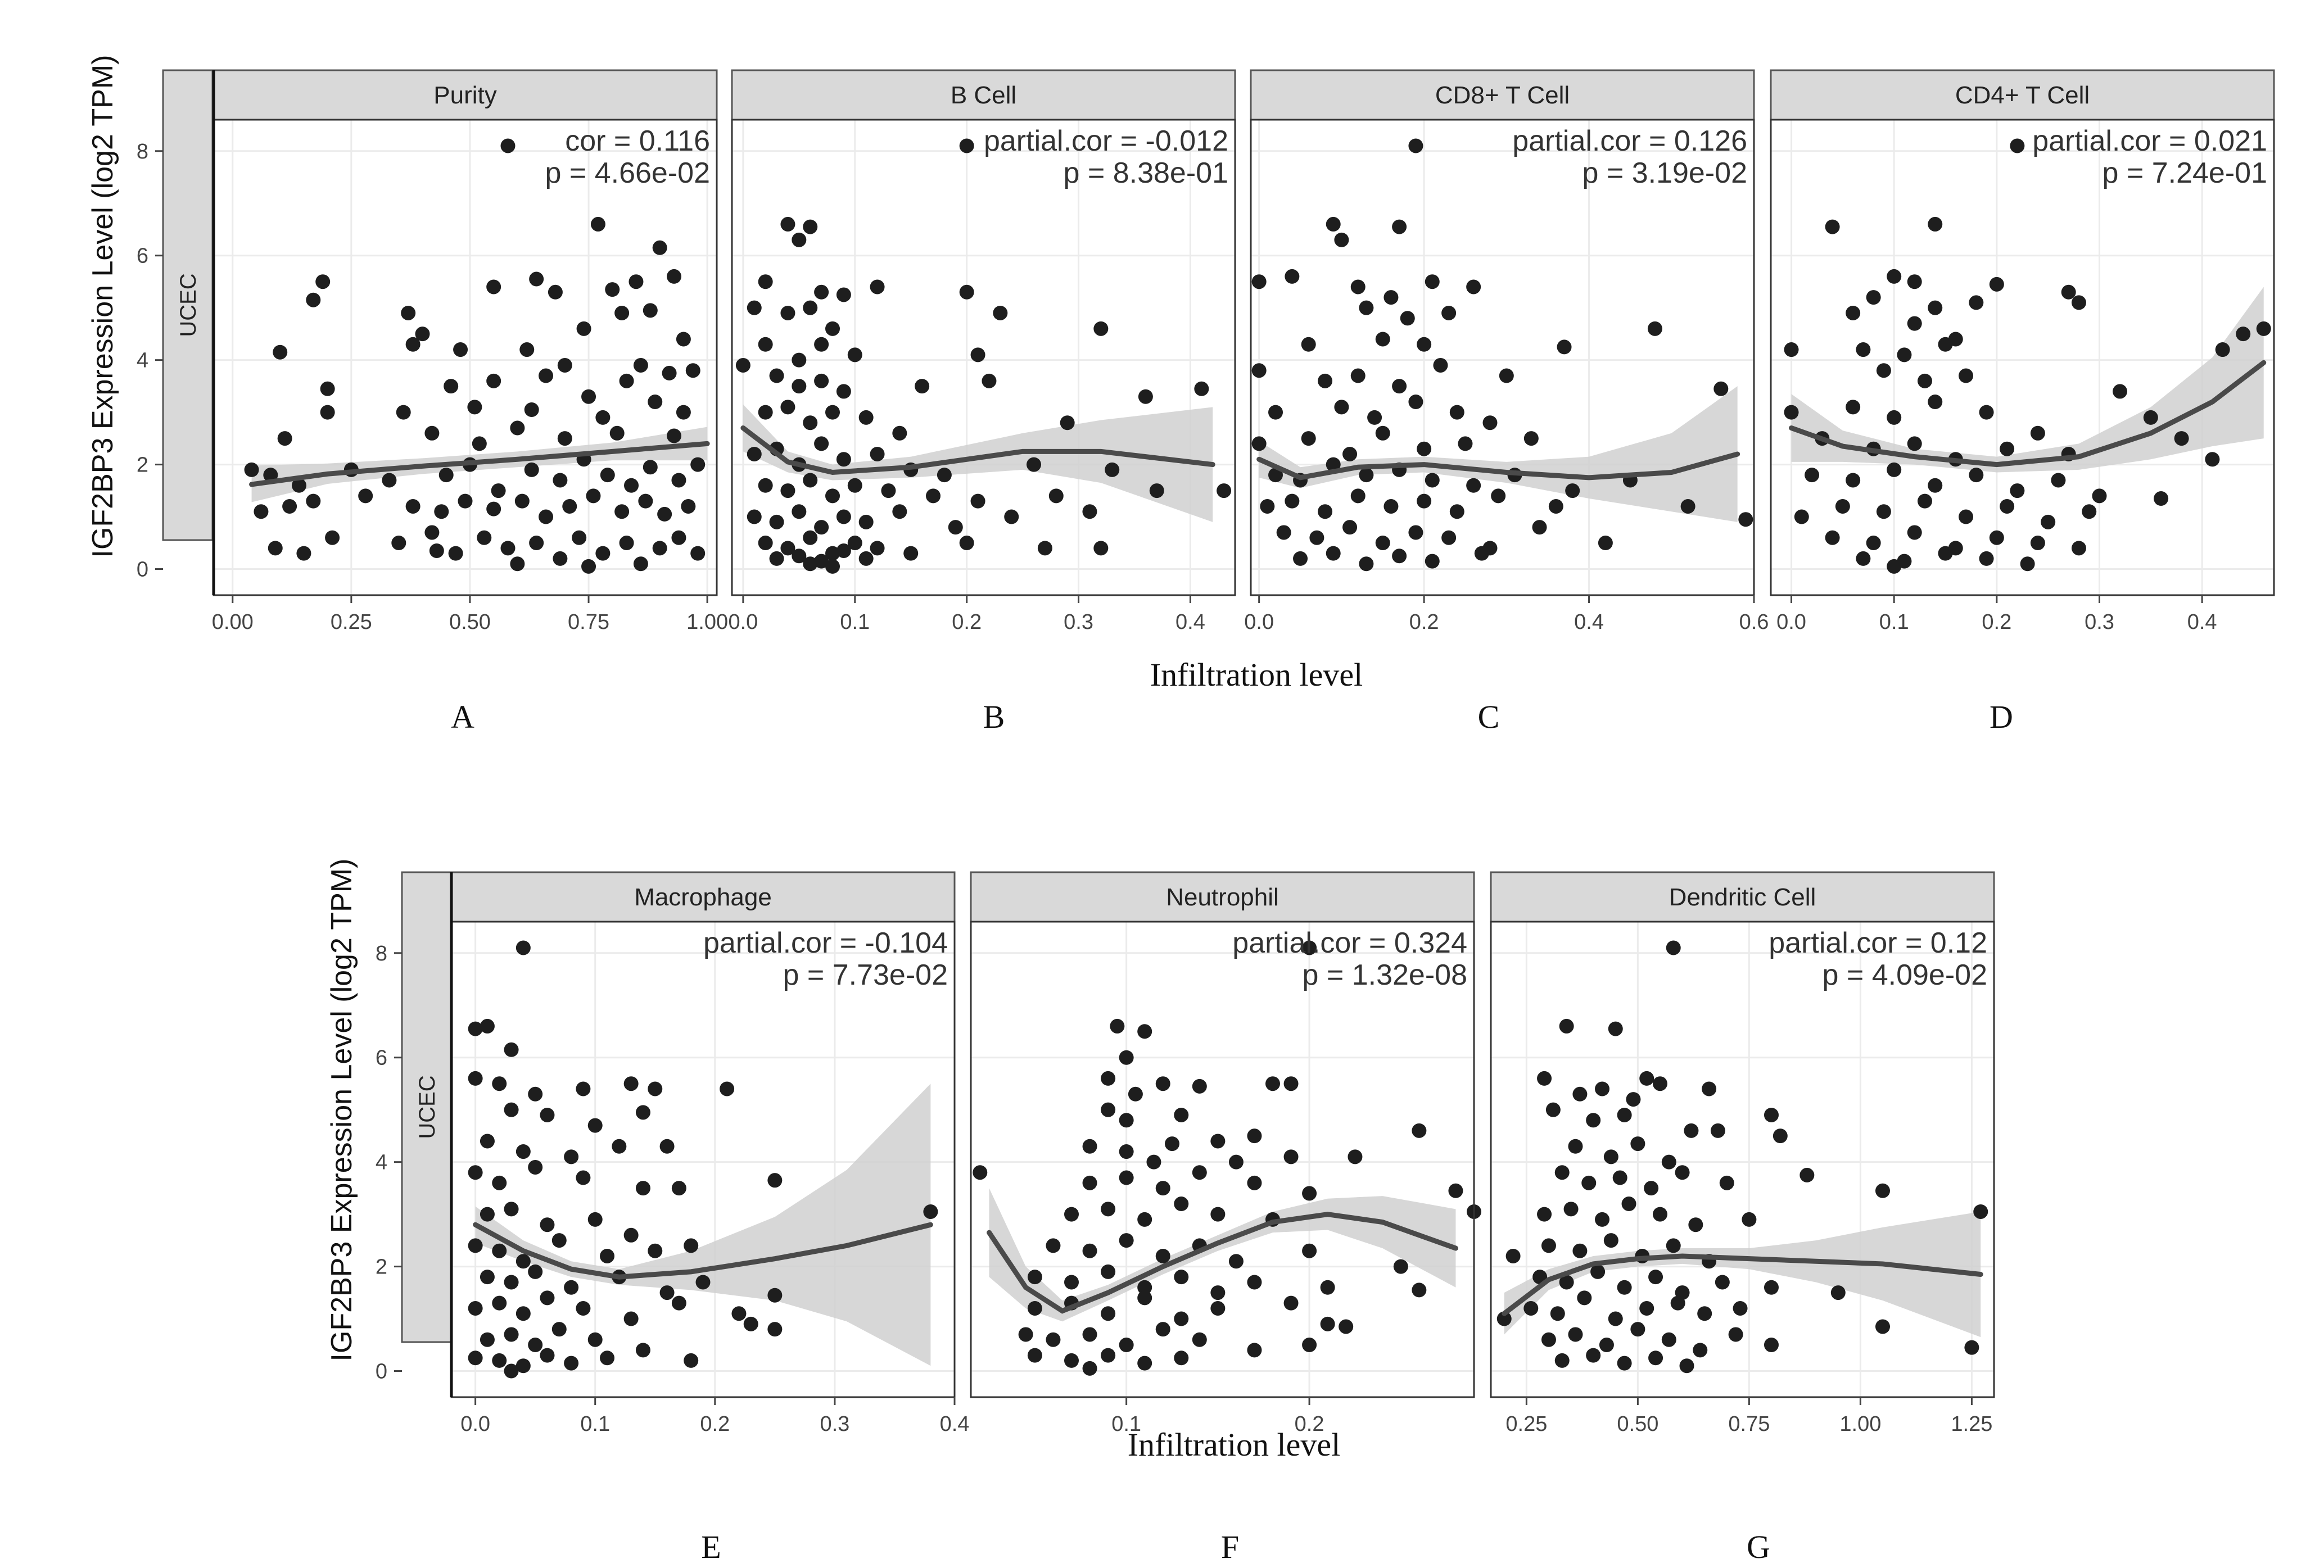  I want to click on row1-strip-label: UCEC, so click(188, 305).